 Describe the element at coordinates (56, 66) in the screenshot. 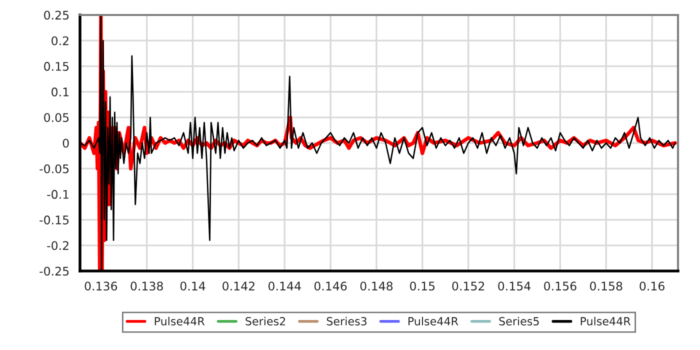

I see `y-tick-label: 0.15` at that location.